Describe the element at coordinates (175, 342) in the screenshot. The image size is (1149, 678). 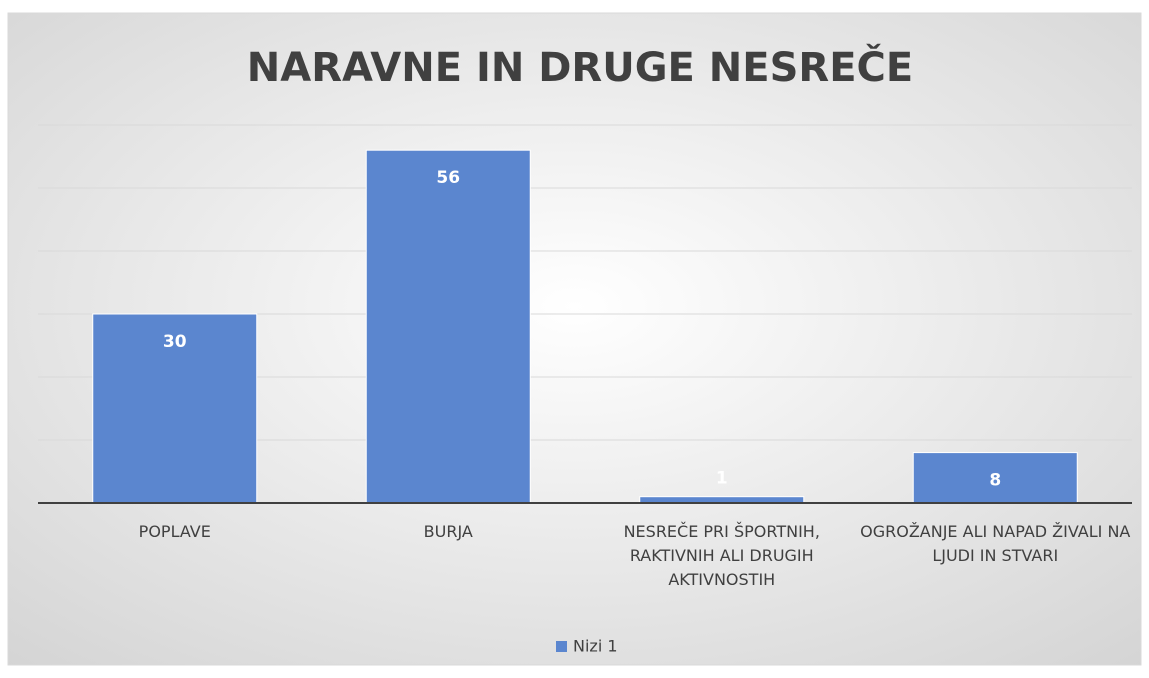
I see `data-label: 30` at that location.